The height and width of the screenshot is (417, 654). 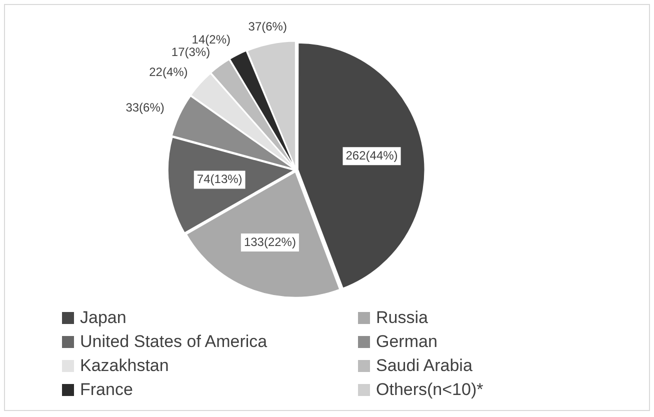 I want to click on data-label: 74(13%), so click(x=219, y=179).